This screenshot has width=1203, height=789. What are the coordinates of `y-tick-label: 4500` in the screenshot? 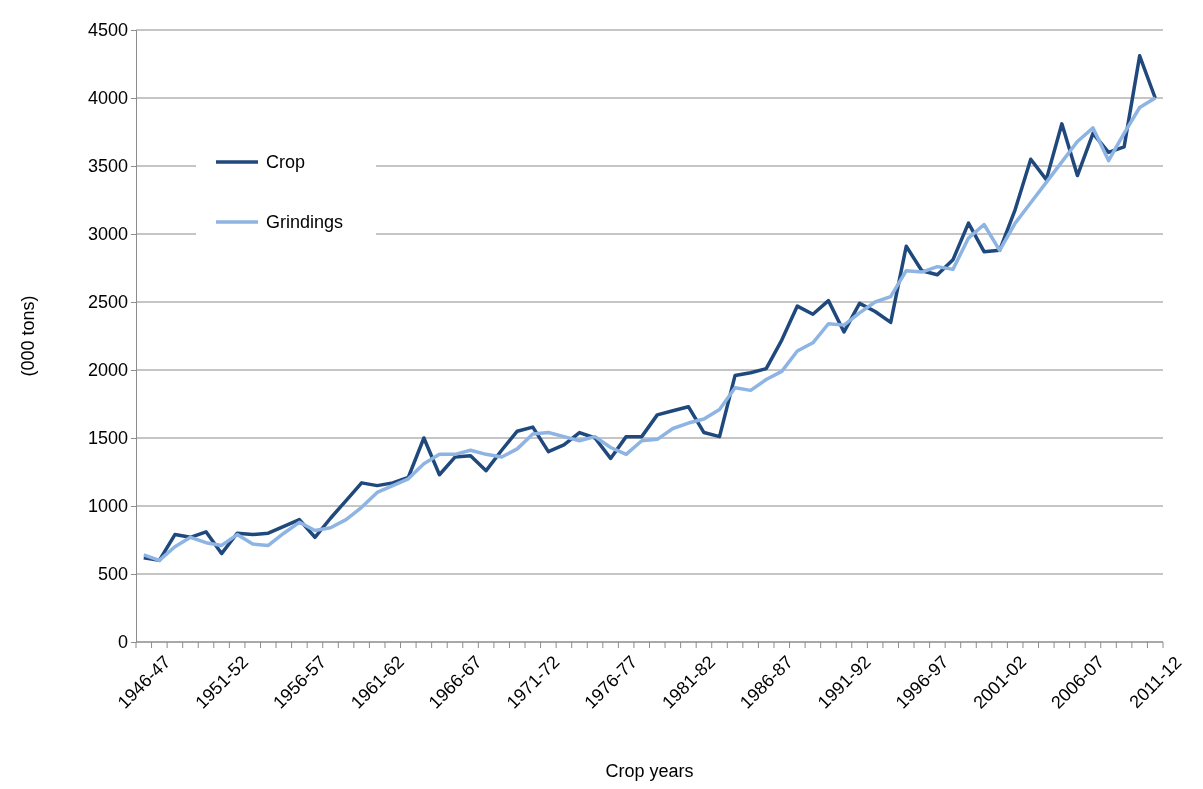 It's located at (107, 30).